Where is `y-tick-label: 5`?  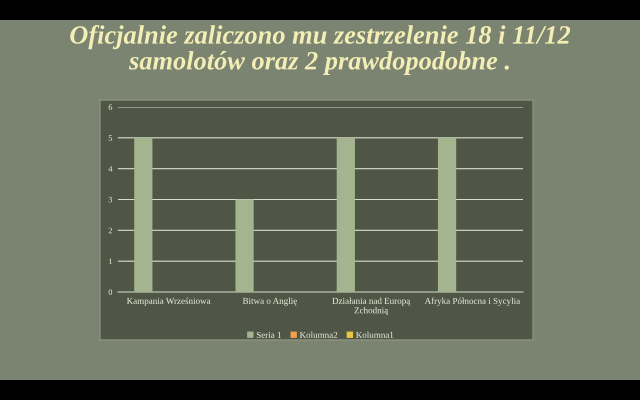 y-tick-label: 5 is located at coordinates (110, 138).